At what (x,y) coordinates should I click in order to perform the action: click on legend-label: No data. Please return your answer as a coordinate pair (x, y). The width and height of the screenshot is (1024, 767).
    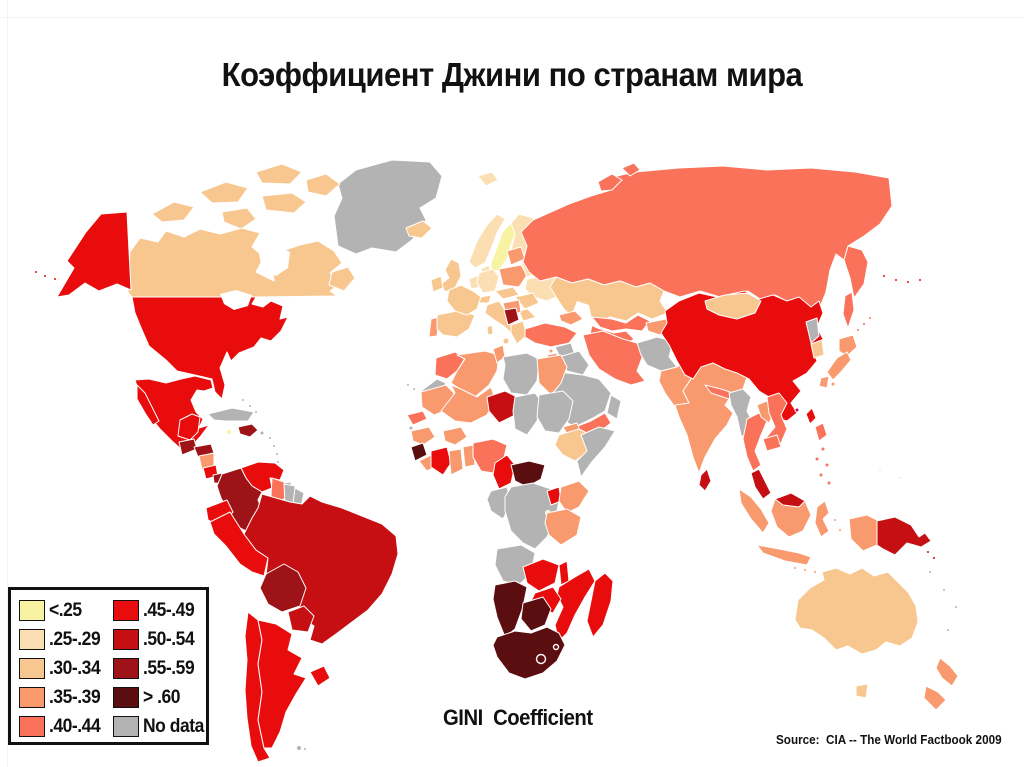
    Looking at the image, I should click on (173, 726).